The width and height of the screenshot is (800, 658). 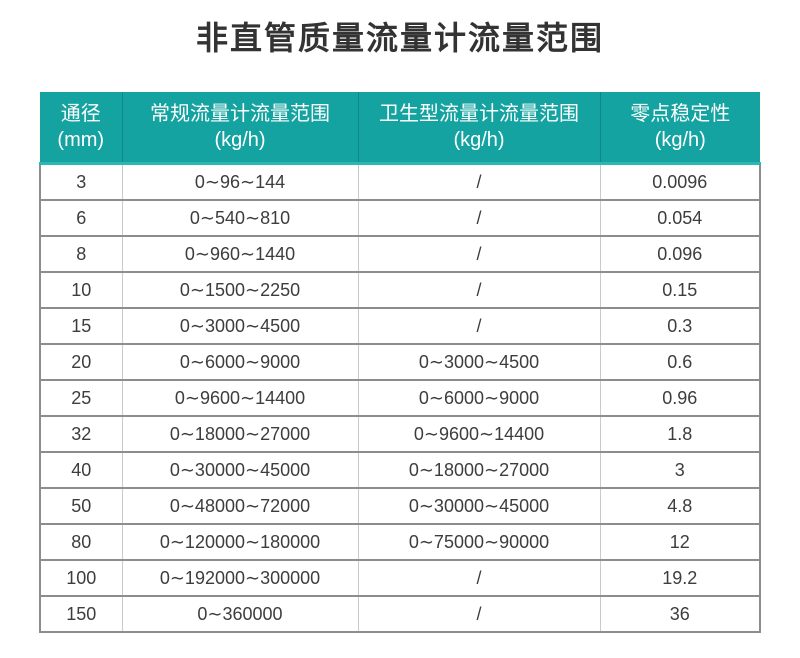 What do you see at coordinates (80, 541) in the screenshot?
I see `table-cell: 80` at bounding box center [80, 541].